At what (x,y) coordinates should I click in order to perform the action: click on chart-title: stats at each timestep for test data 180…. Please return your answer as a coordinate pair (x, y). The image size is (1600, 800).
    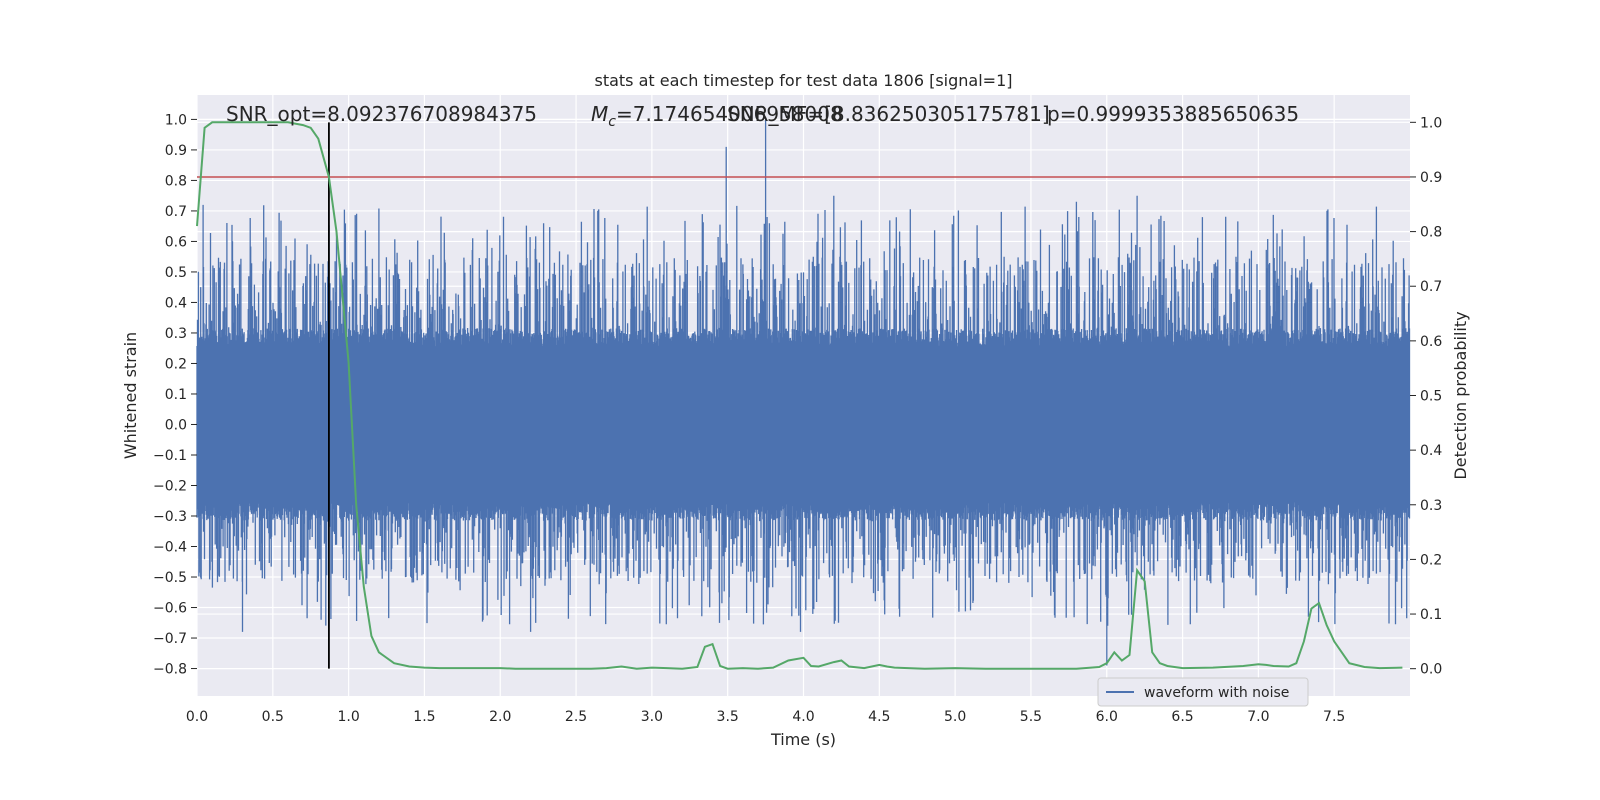
    Looking at the image, I should click on (803, 80).